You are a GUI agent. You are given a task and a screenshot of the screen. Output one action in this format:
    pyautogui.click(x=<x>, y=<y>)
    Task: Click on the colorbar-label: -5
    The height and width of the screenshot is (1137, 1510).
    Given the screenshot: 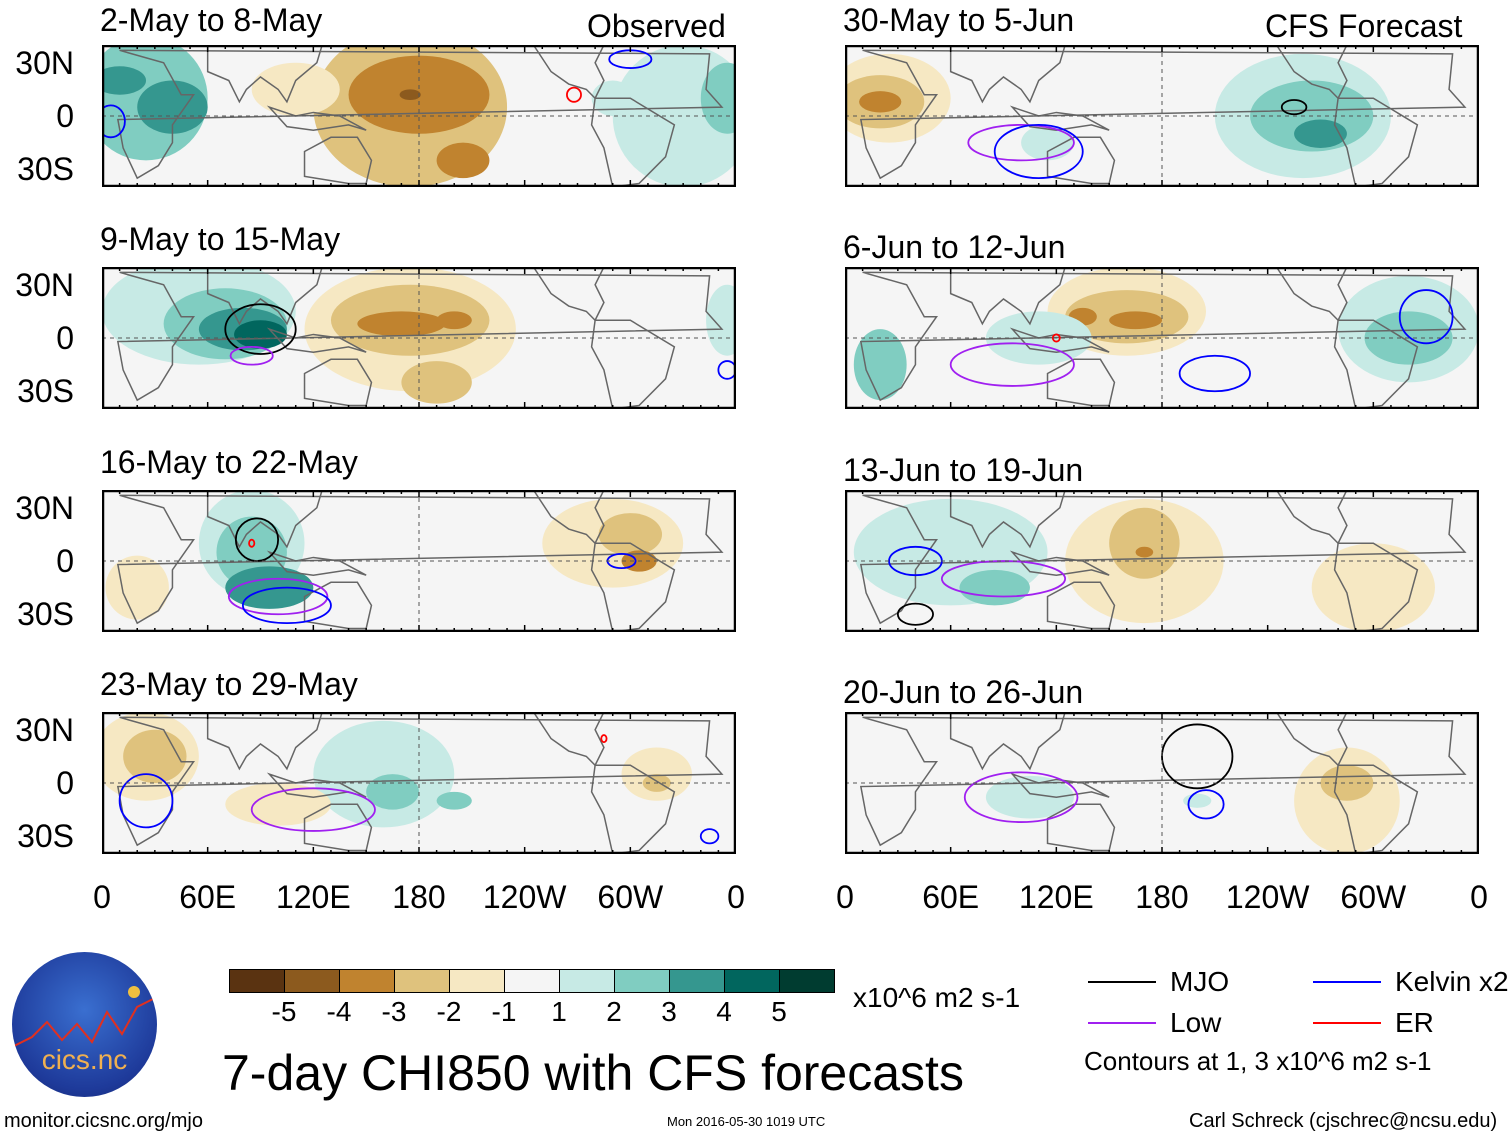 What is the action you would take?
    pyautogui.click(x=284, y=1011)
    